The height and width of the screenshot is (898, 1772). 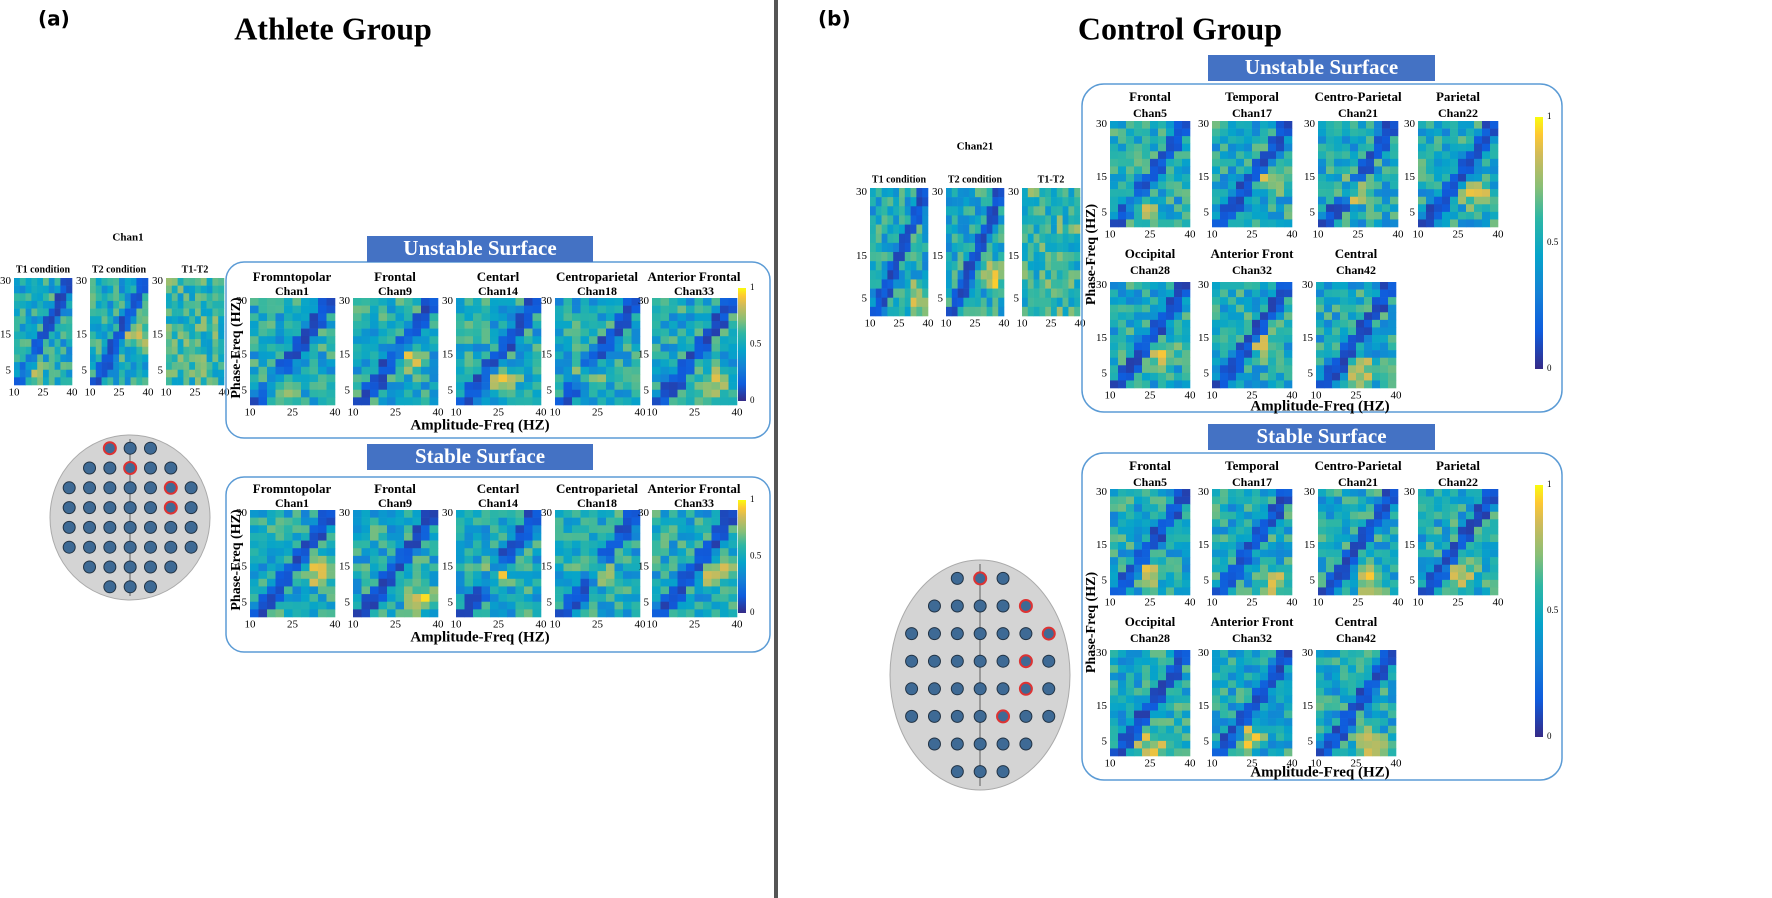 What do you see at coordinates (1191, 764) in the screenshot?
I see `x-tick-label: 40` at bounding box center [1191, 764].